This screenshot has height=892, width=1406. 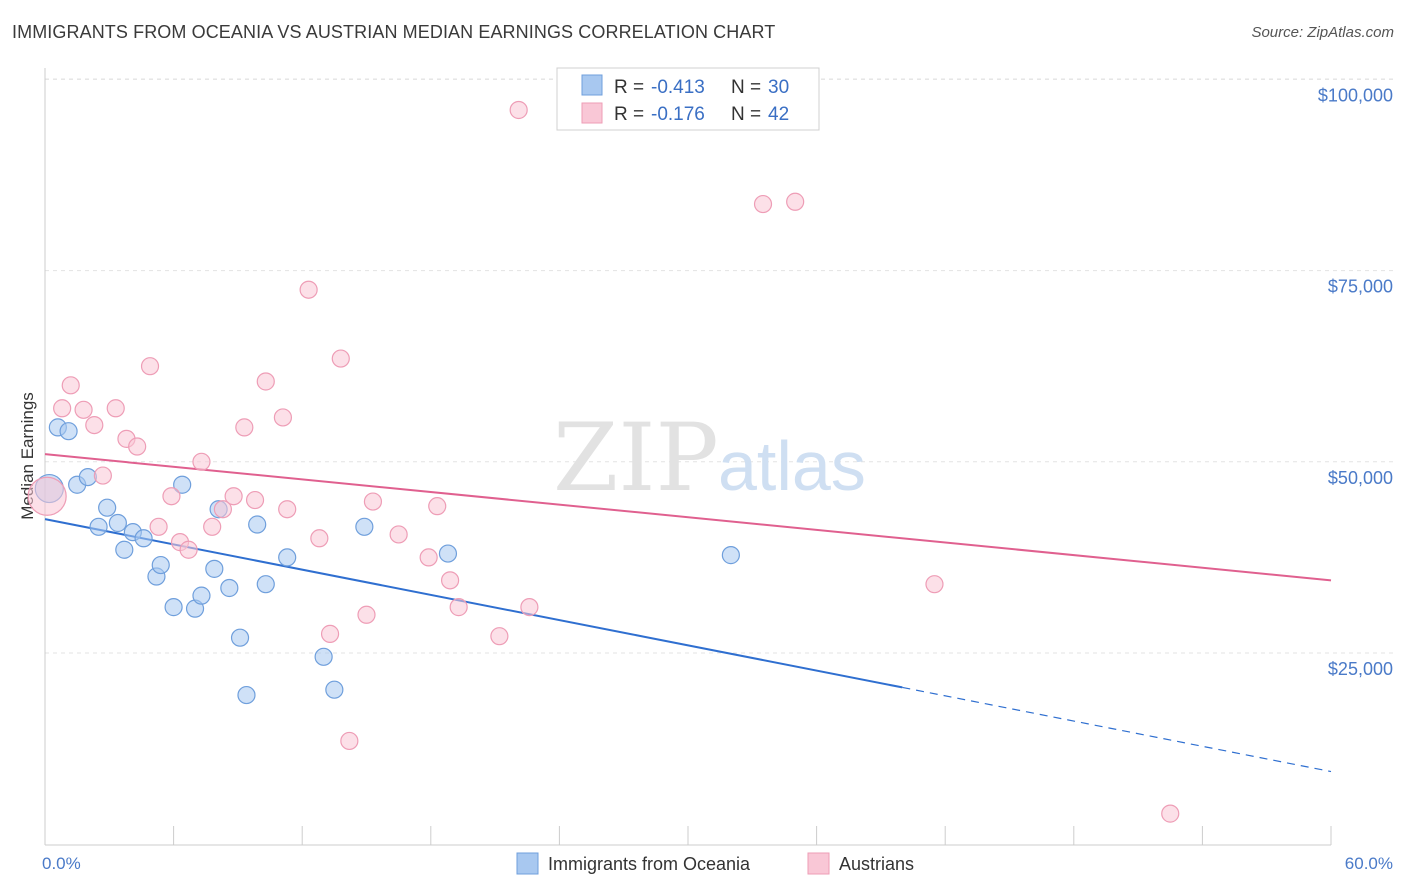 What do you see at coordinates (688, 99) in the screenshot?
I see `correlation-legend: R = -0.413 N = 30 R = -0.176 N = 42` at bounding box center [688, 99].